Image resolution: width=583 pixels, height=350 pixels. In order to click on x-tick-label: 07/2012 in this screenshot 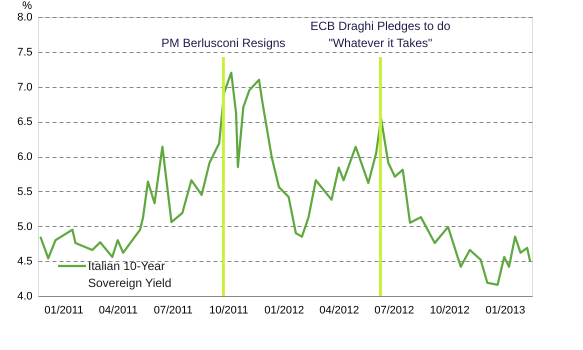, I will do `click(394, 310)`.